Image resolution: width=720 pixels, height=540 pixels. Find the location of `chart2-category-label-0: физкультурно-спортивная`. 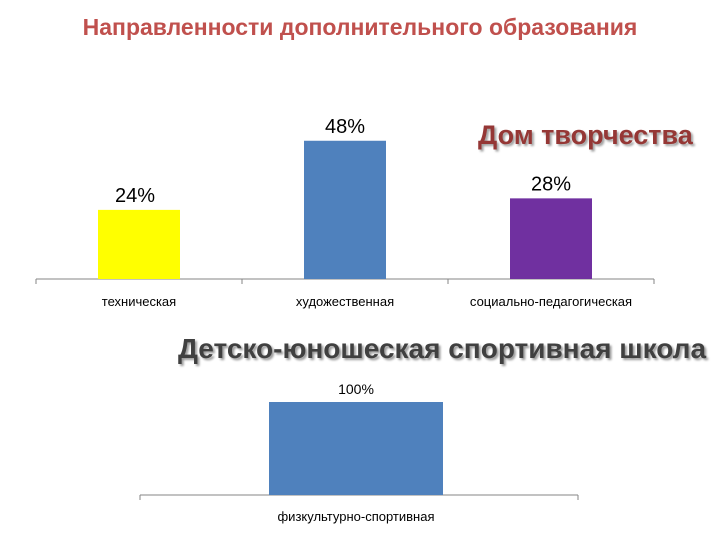

chart2-category-label-0: физкультурно-спортивная is located at coordinates (355, 516).